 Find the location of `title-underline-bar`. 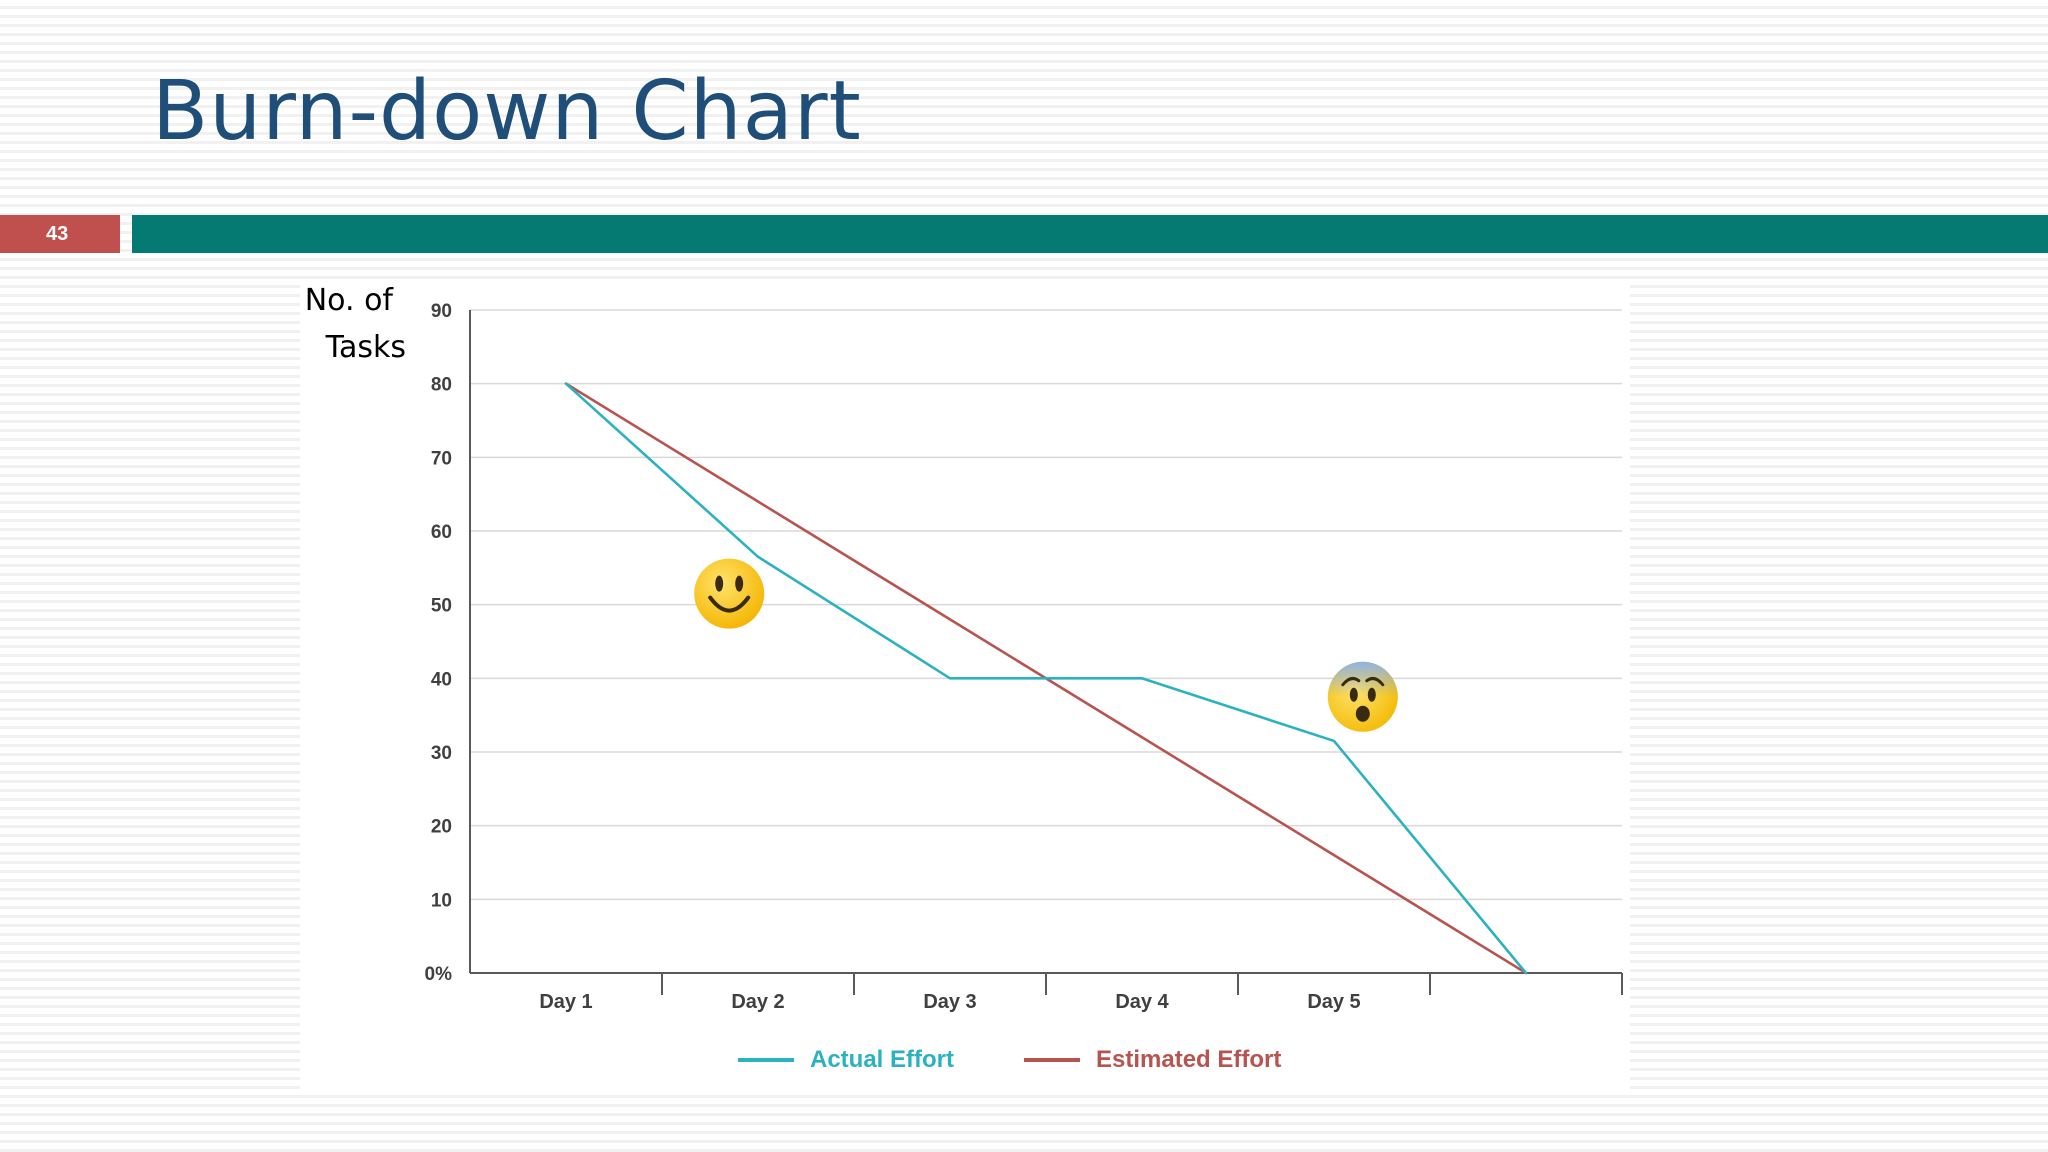

title-underline-bar is located at coordinates (1090, 234).